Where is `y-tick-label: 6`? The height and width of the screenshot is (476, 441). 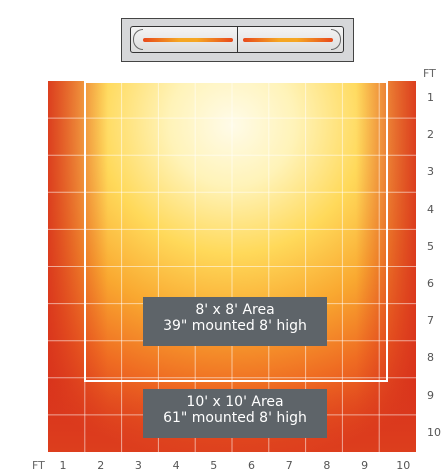 y-tick-label: 6 is located at coordinates (430, 283).